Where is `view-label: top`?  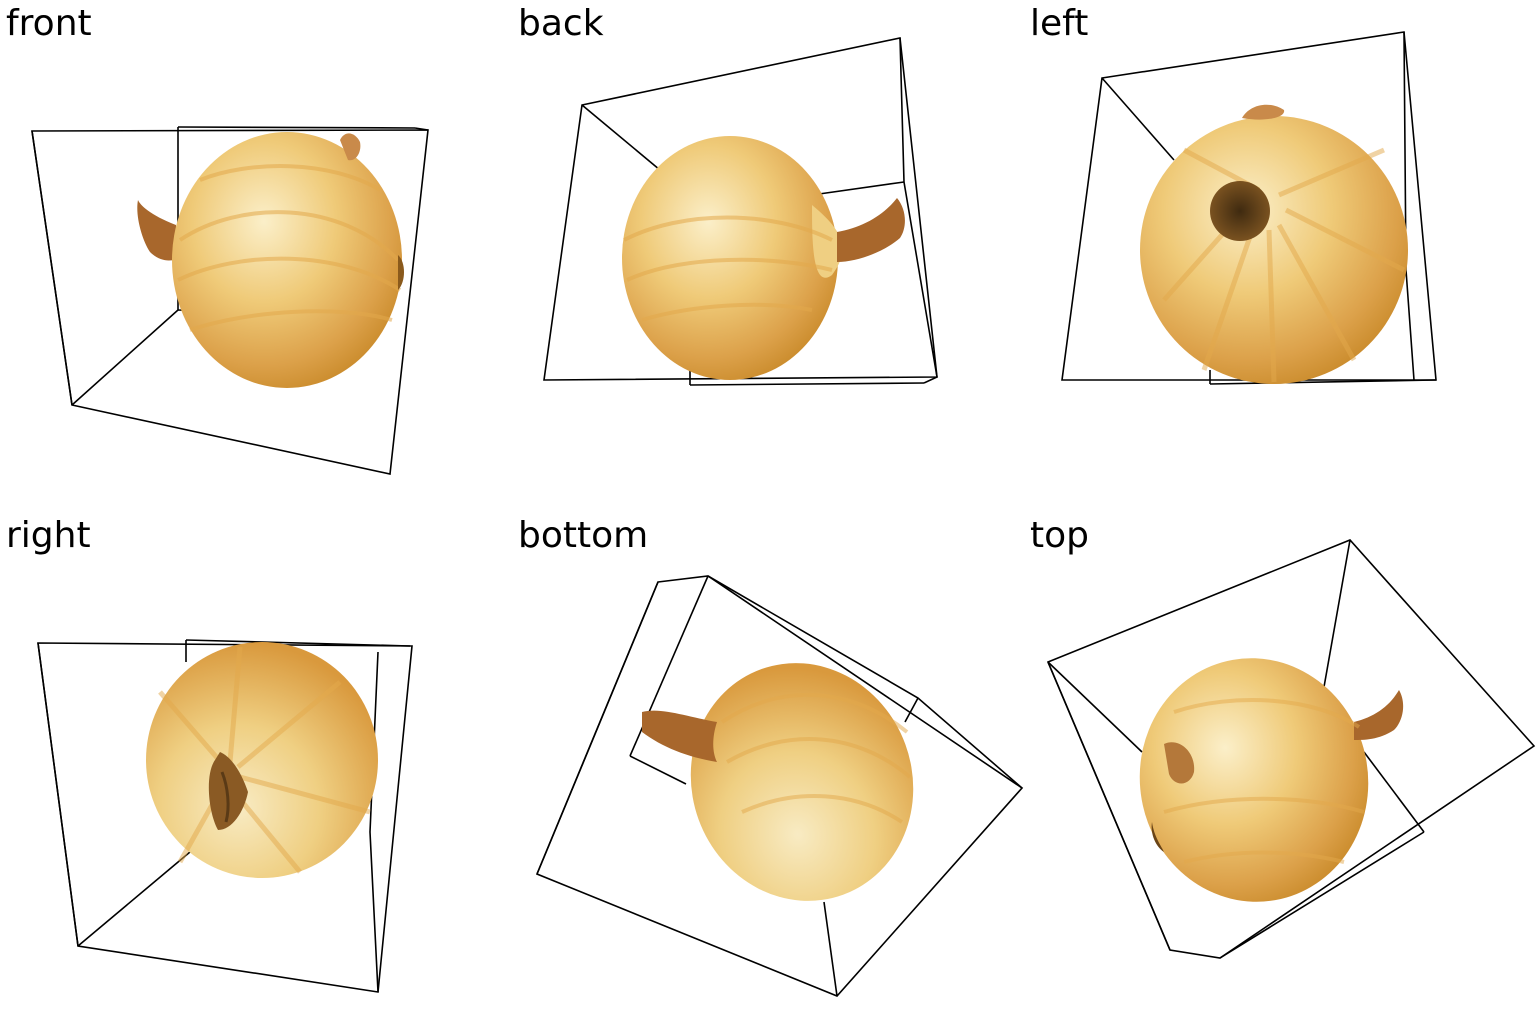
view-label: top is located at coordinates (1059, 535).